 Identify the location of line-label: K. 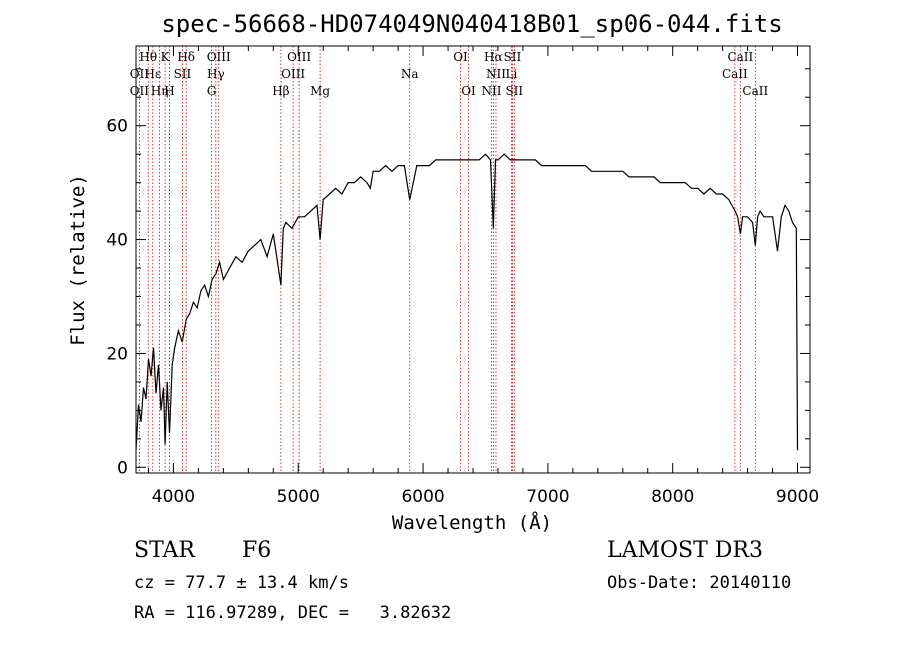
(166, 57).